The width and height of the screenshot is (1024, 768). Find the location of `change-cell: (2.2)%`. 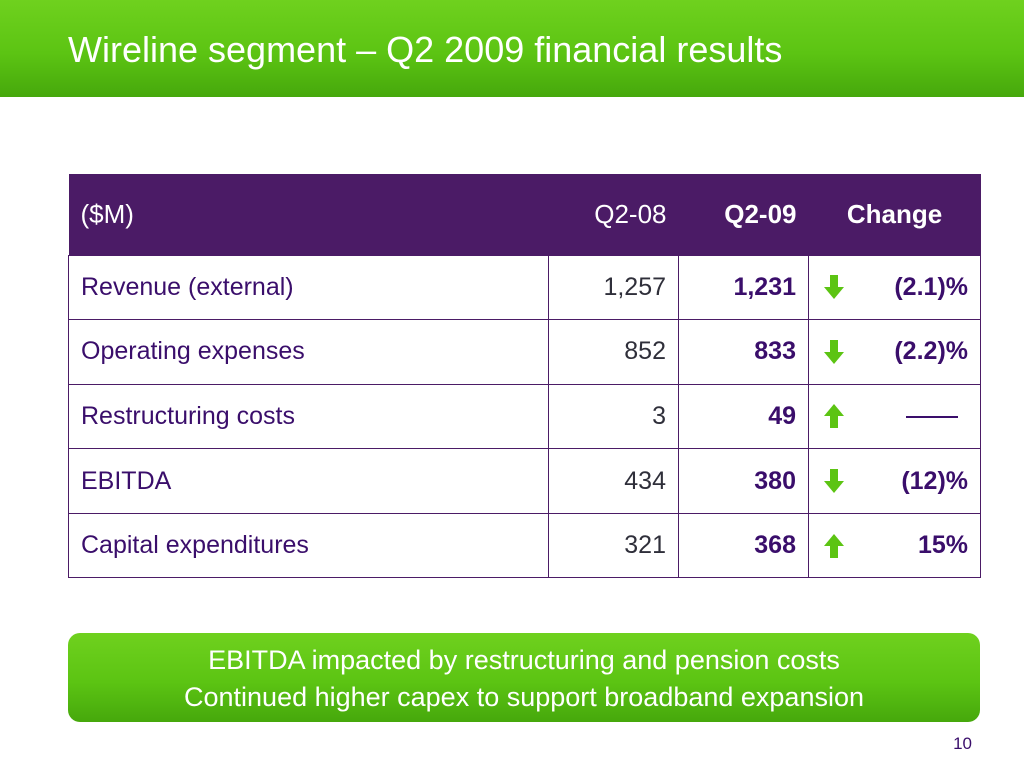

change-cell: (2.2)% is located at coordinates (894, 352).